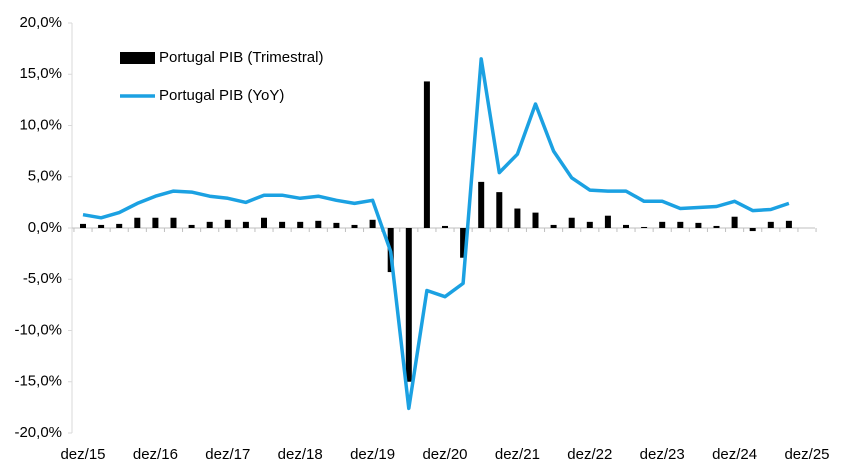 The width and height of the screenshot is (842, 466). What do you see at coordinates (45, 176) in the screenshot?
I see `y-tick-label: 5,0%` at bounding box center [45, 176].